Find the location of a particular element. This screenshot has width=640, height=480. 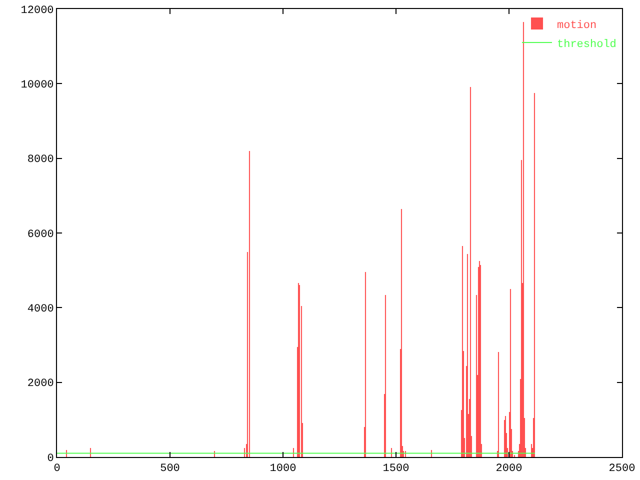

x-tick-label: 500 is located at coordinates (170, 469).